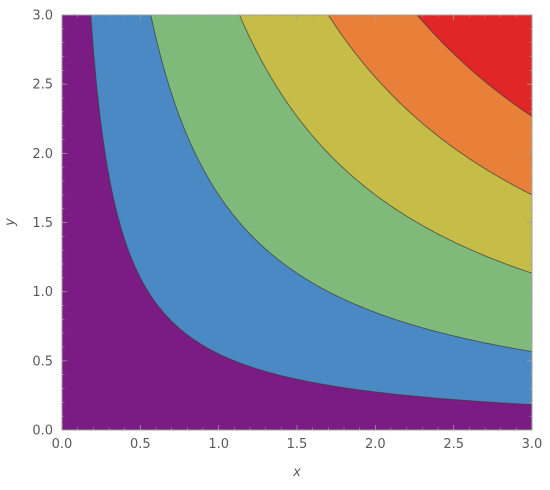  Describe the element at coordinates (532, 444) in the screenshot. I see `x-tick-label: 3.0` at that location.